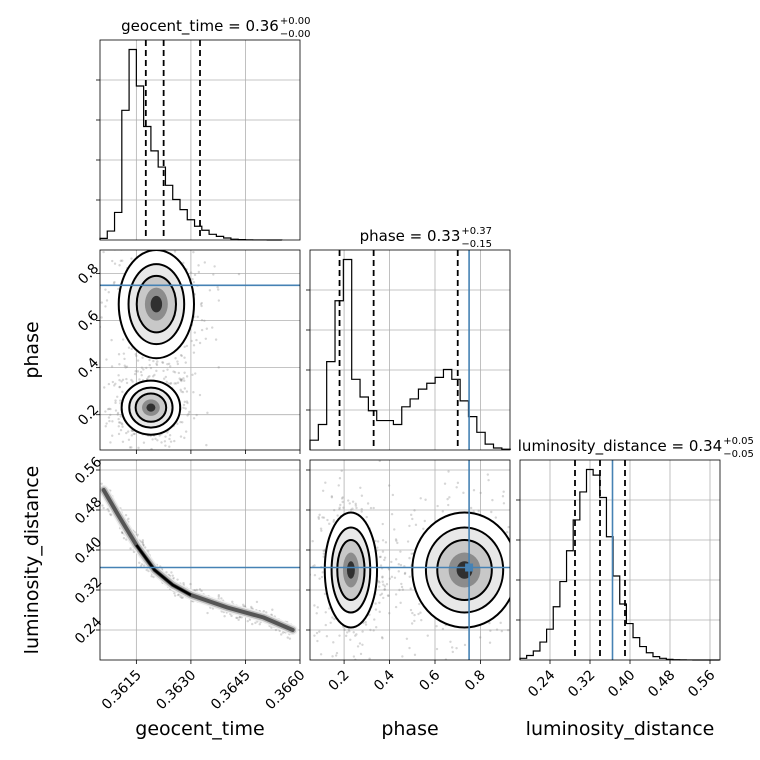  Describe the element at coordinates (191, 341) in the screenshot. I see `2d-phase-vs-geocent_time-sample-764` at that location.